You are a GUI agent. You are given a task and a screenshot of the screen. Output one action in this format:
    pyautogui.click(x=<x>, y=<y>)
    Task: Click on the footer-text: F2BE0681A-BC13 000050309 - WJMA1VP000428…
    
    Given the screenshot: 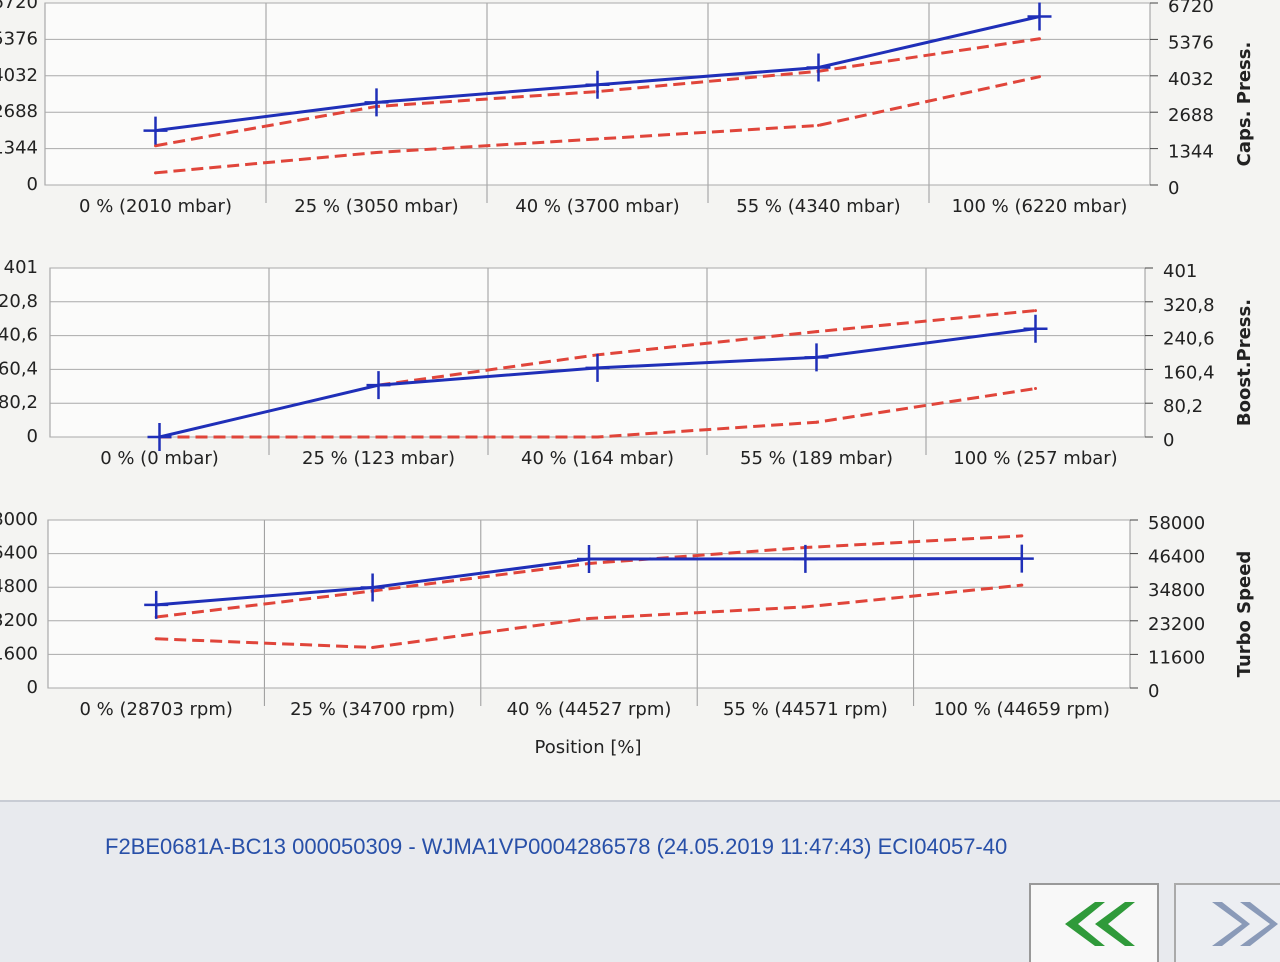 What is the action you would take?
    pyautogui.click(x=556, y=846)
    